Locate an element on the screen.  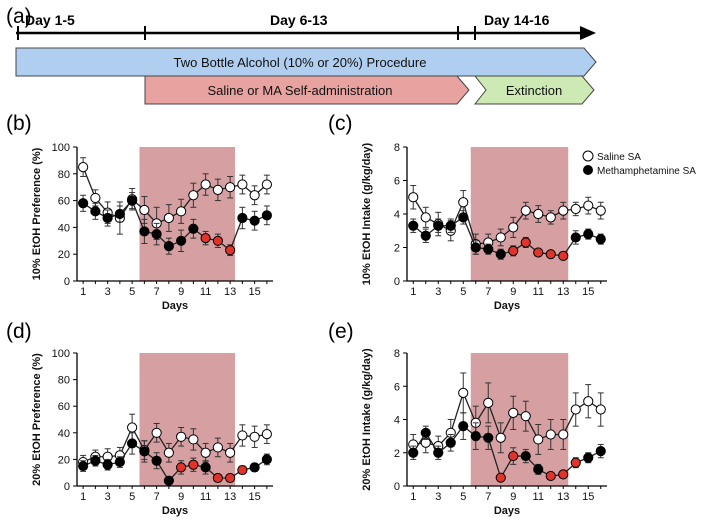
period-label-3: Day 14-16 is located at coordinates (517, 20).